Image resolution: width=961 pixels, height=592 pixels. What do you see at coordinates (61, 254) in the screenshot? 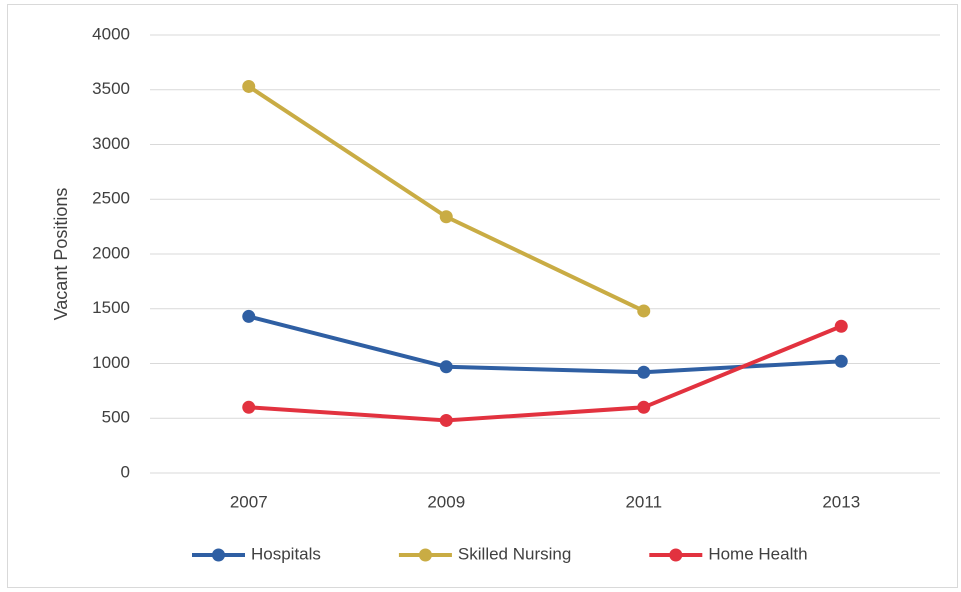
I see `y-axis-label: Vacant Positions` at bounding box center [61, 254].